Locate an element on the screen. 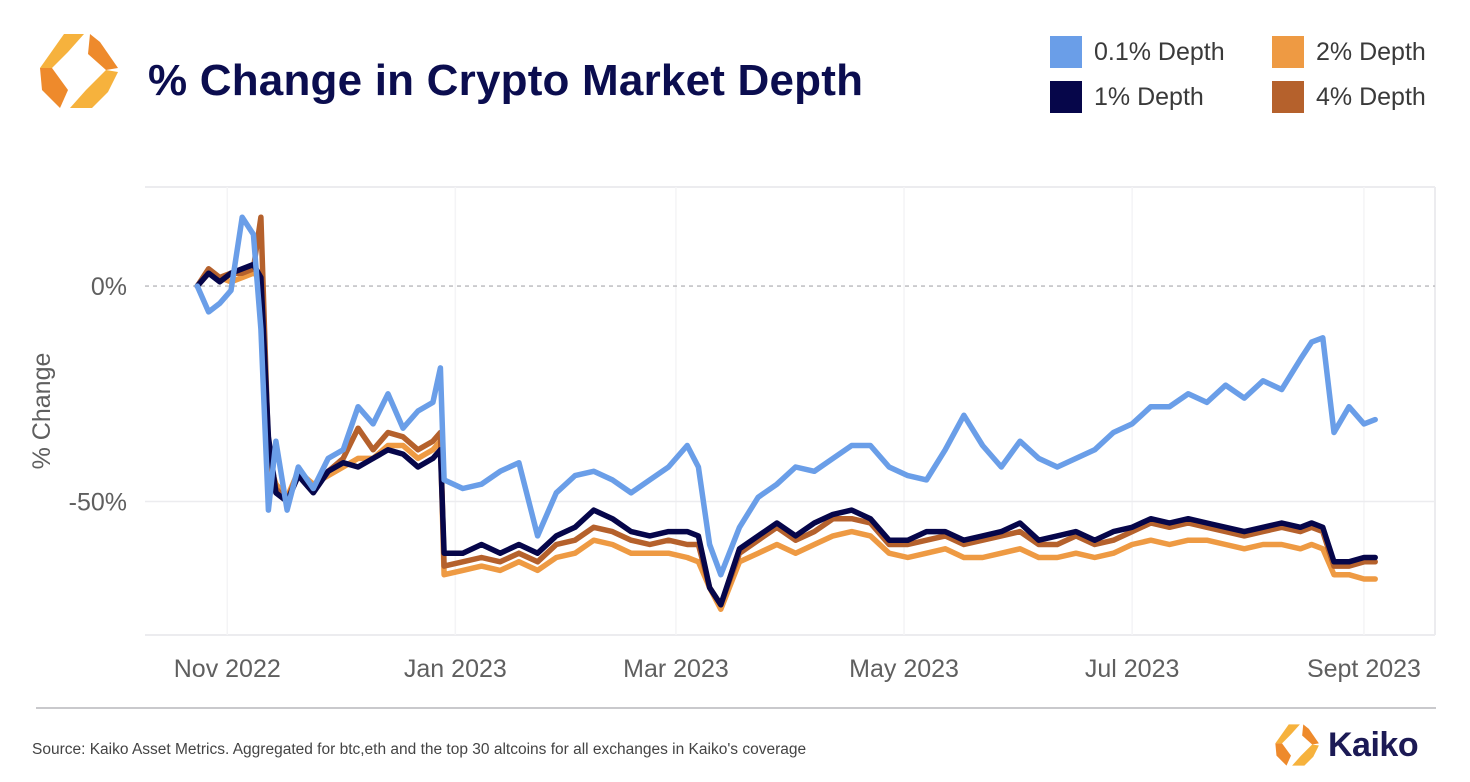 The image size is (1470, 782). x-tick-label: Nov 2022 is located at coordinates (227, 669).